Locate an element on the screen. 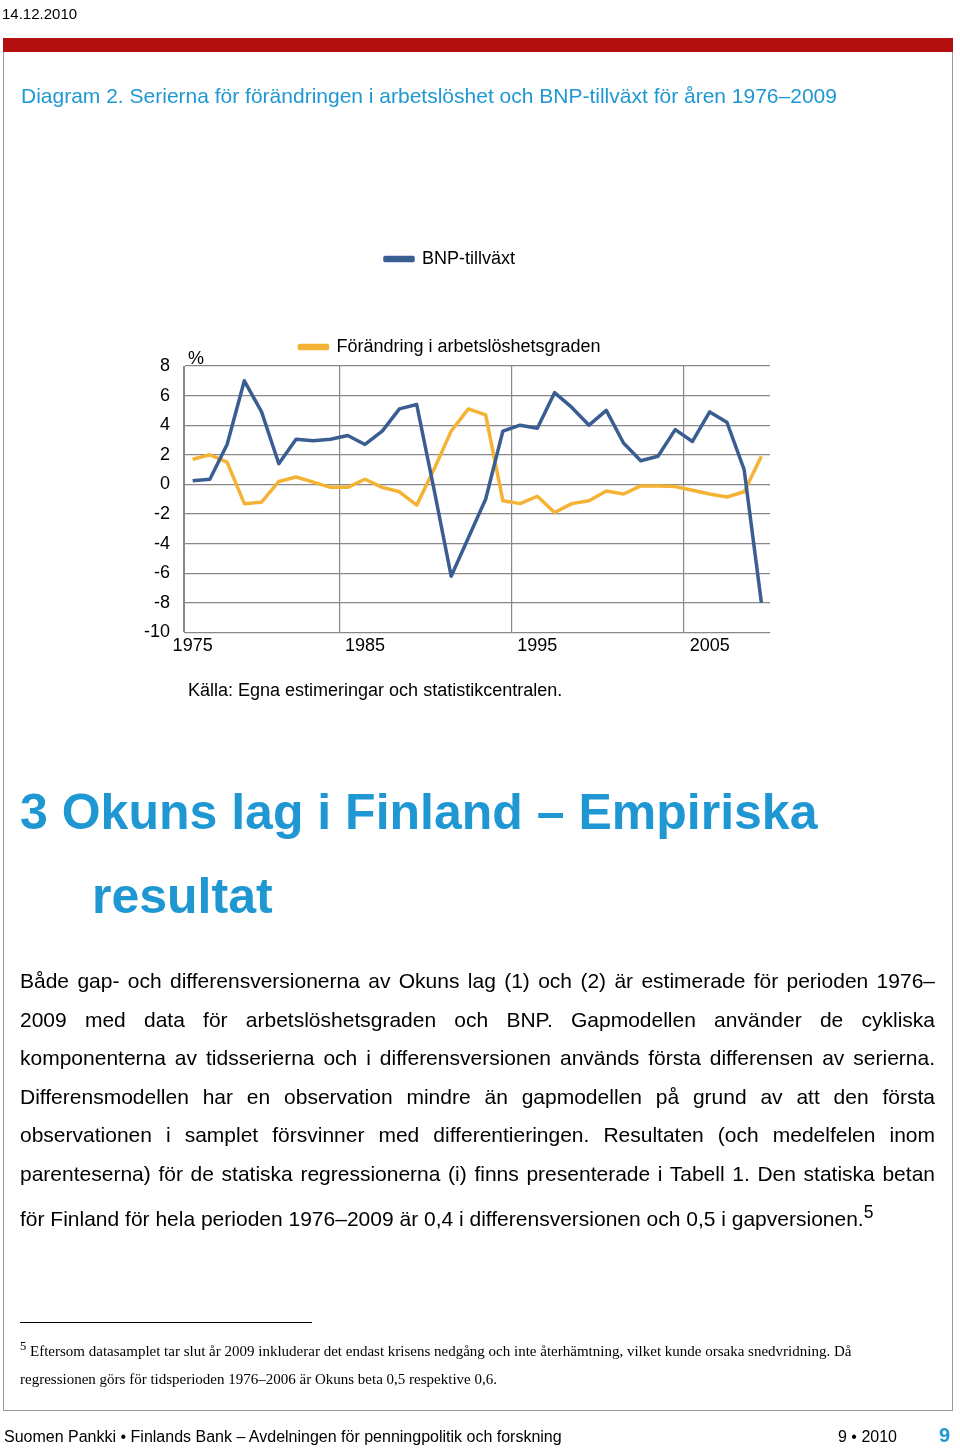 This screenshot has height=1450, width=960. y-tick-label: 4 is located at coordinates (165, 424).